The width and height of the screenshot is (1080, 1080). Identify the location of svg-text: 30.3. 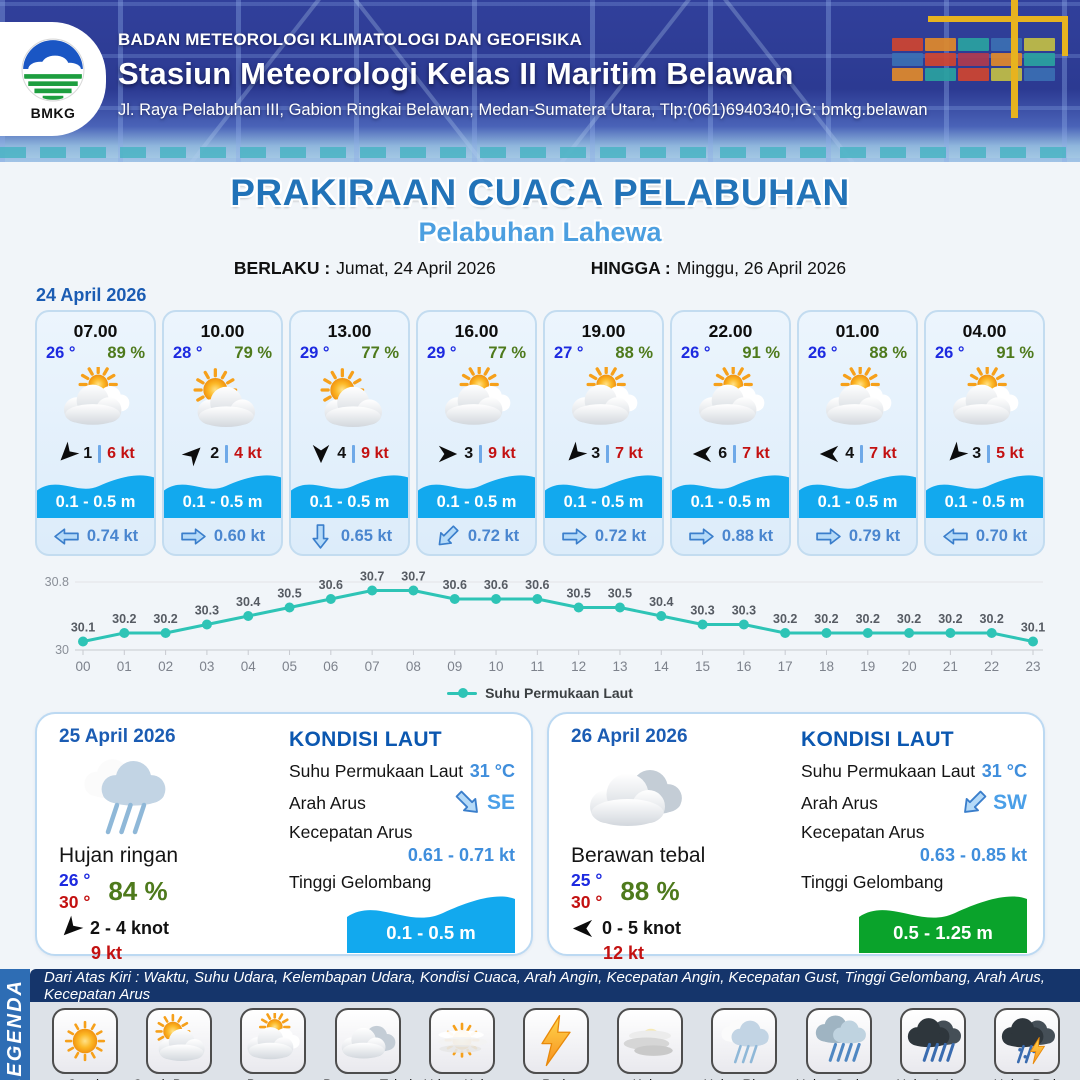
(207, 611).